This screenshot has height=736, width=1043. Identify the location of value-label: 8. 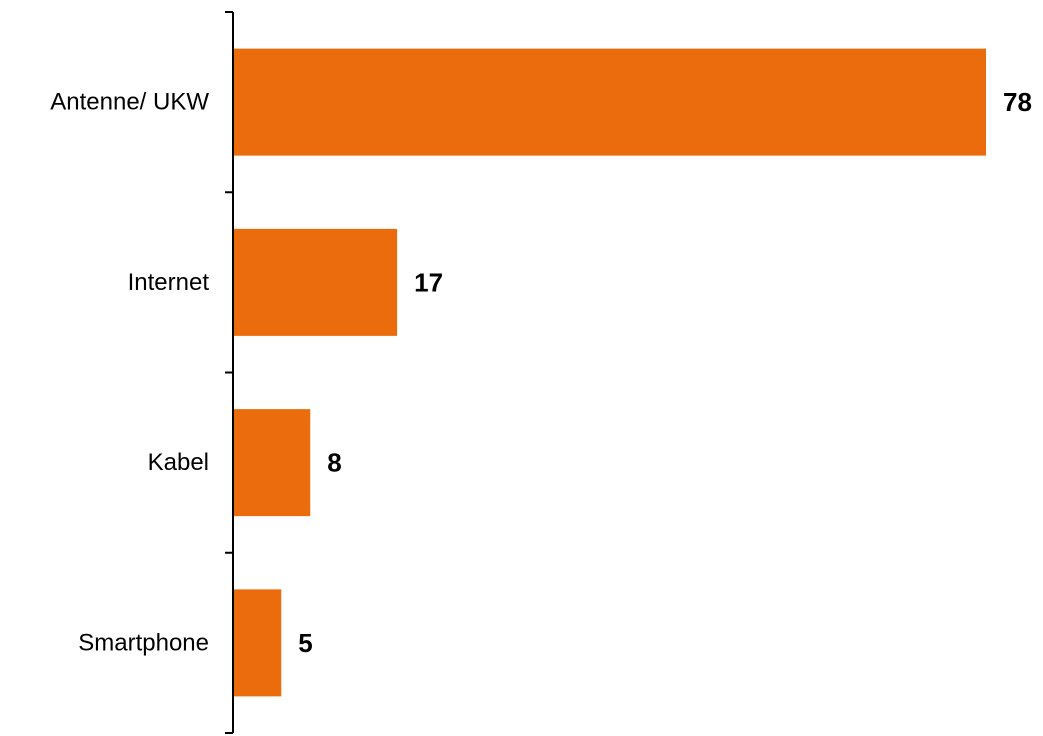
(334, 463).